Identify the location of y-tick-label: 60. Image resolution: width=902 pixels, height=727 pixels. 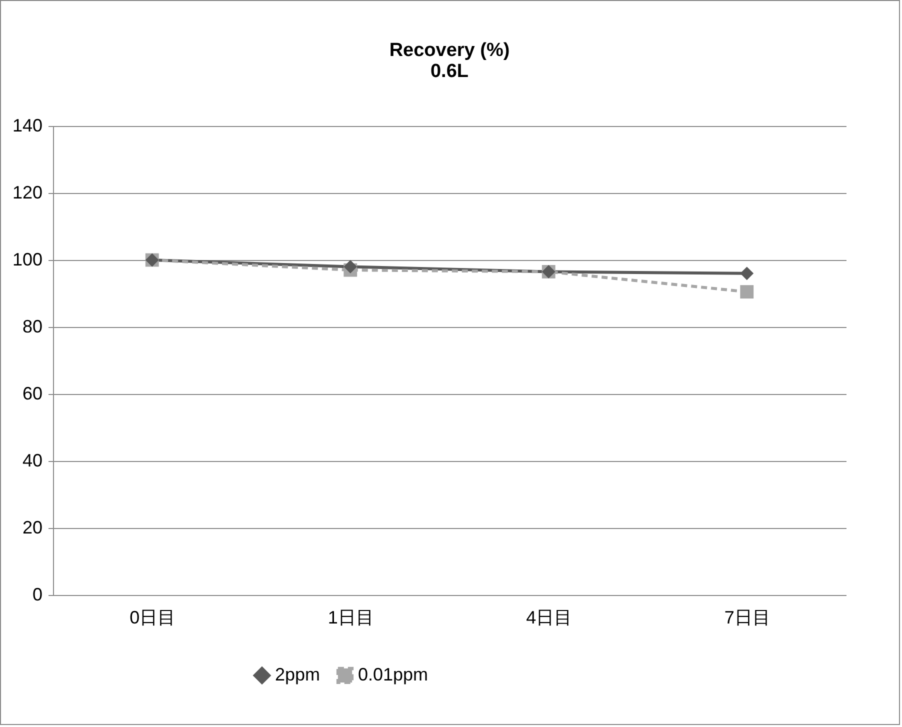
(32, 394).